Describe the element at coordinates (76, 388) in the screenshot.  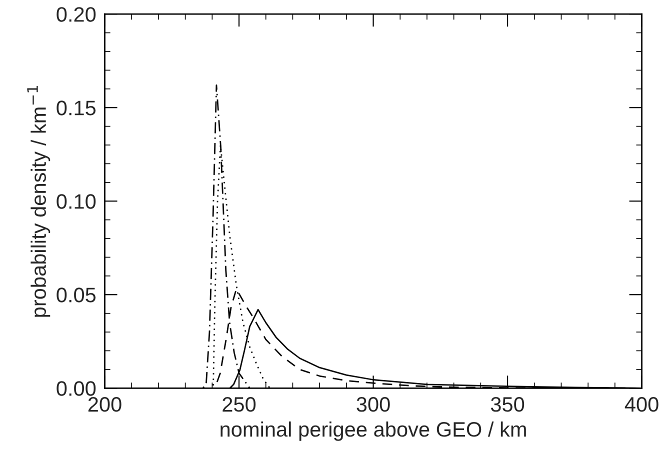
I see `y-tick-label: 0.00` at that location.